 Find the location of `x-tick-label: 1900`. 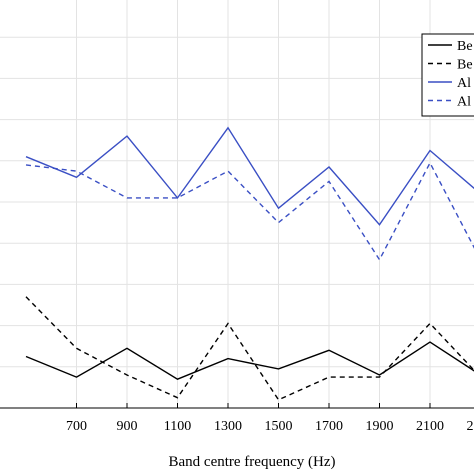

x-tick-label: 1900 is located at coordinates (380, 426).